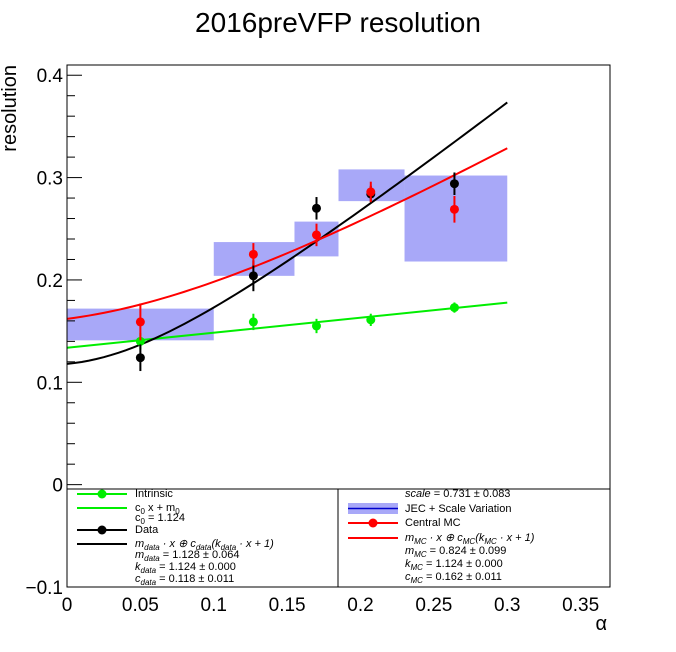 The height and width of the screenshot is (652, 676). What do you see at coordinates (433, 523) in the screenshot?
I see `legend-central-mc-label: Central MC` at bounding box center [433, 523].